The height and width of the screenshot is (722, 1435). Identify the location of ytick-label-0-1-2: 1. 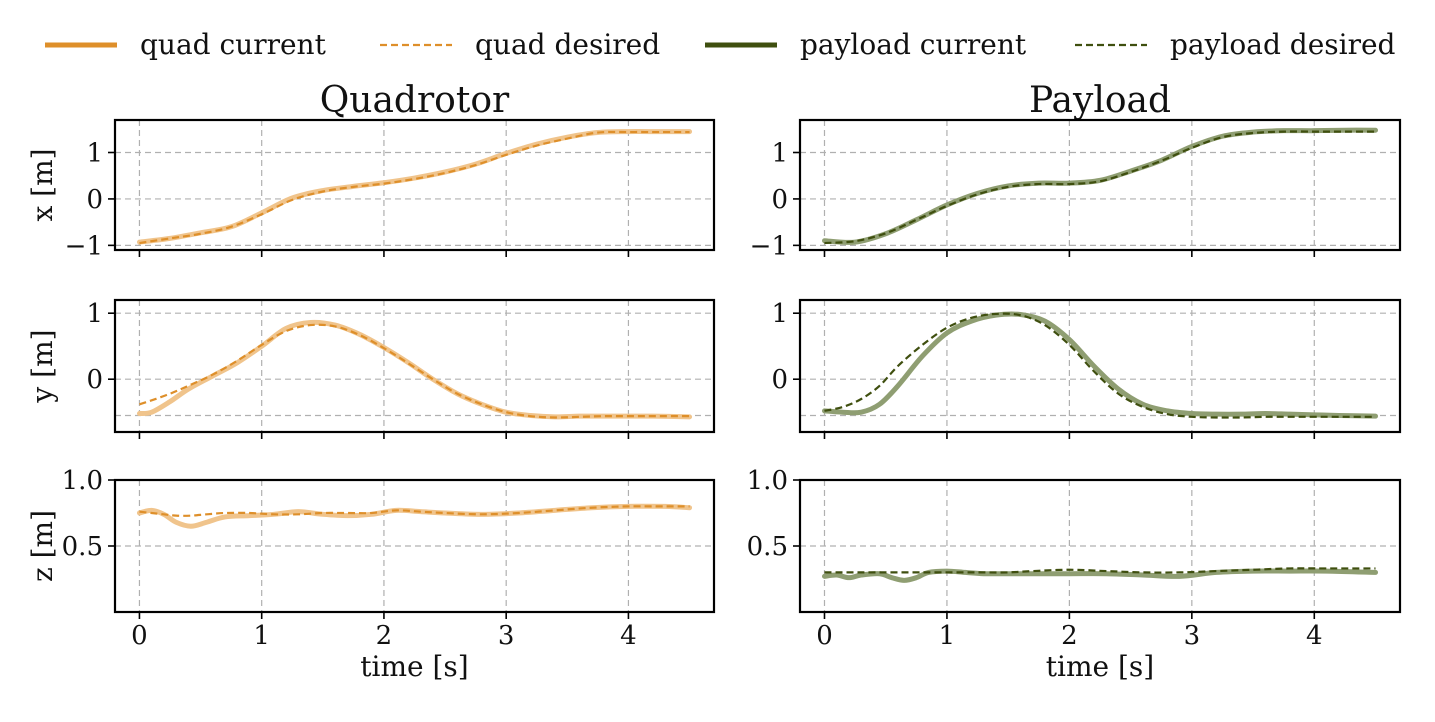
(779, 154).